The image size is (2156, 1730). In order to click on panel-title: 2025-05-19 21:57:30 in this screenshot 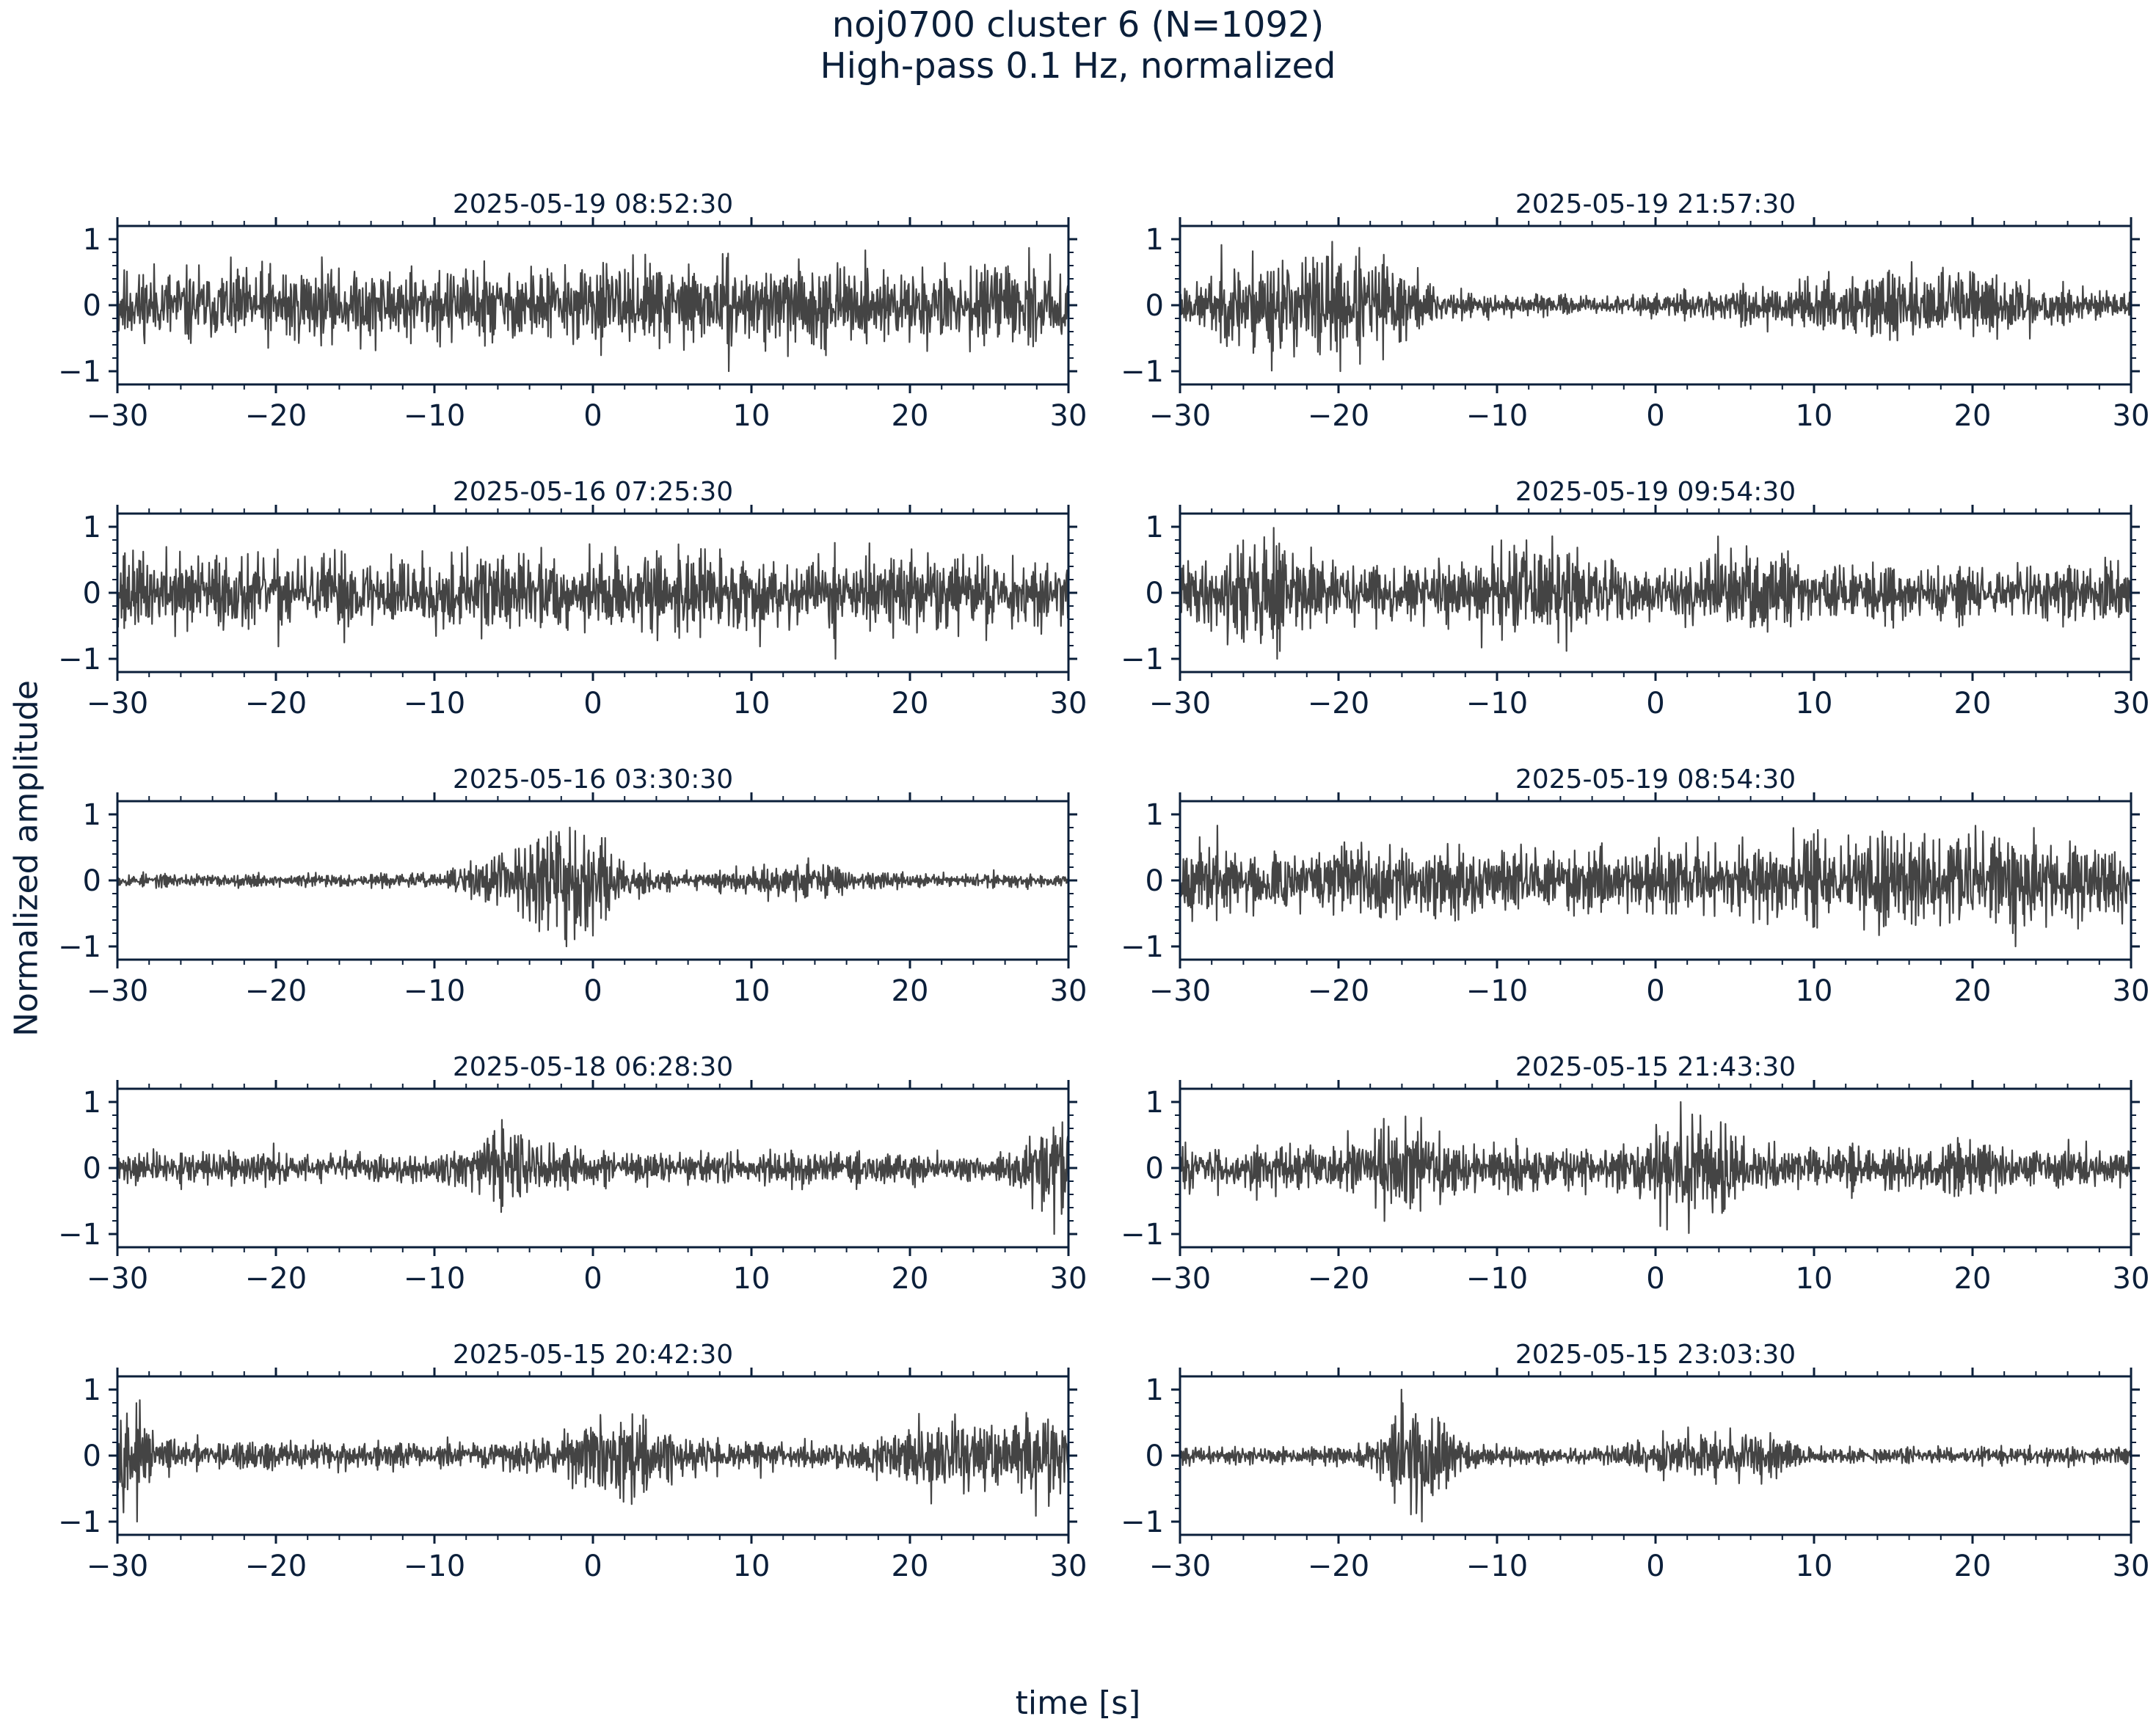, I will do `click(1655, 204)`.